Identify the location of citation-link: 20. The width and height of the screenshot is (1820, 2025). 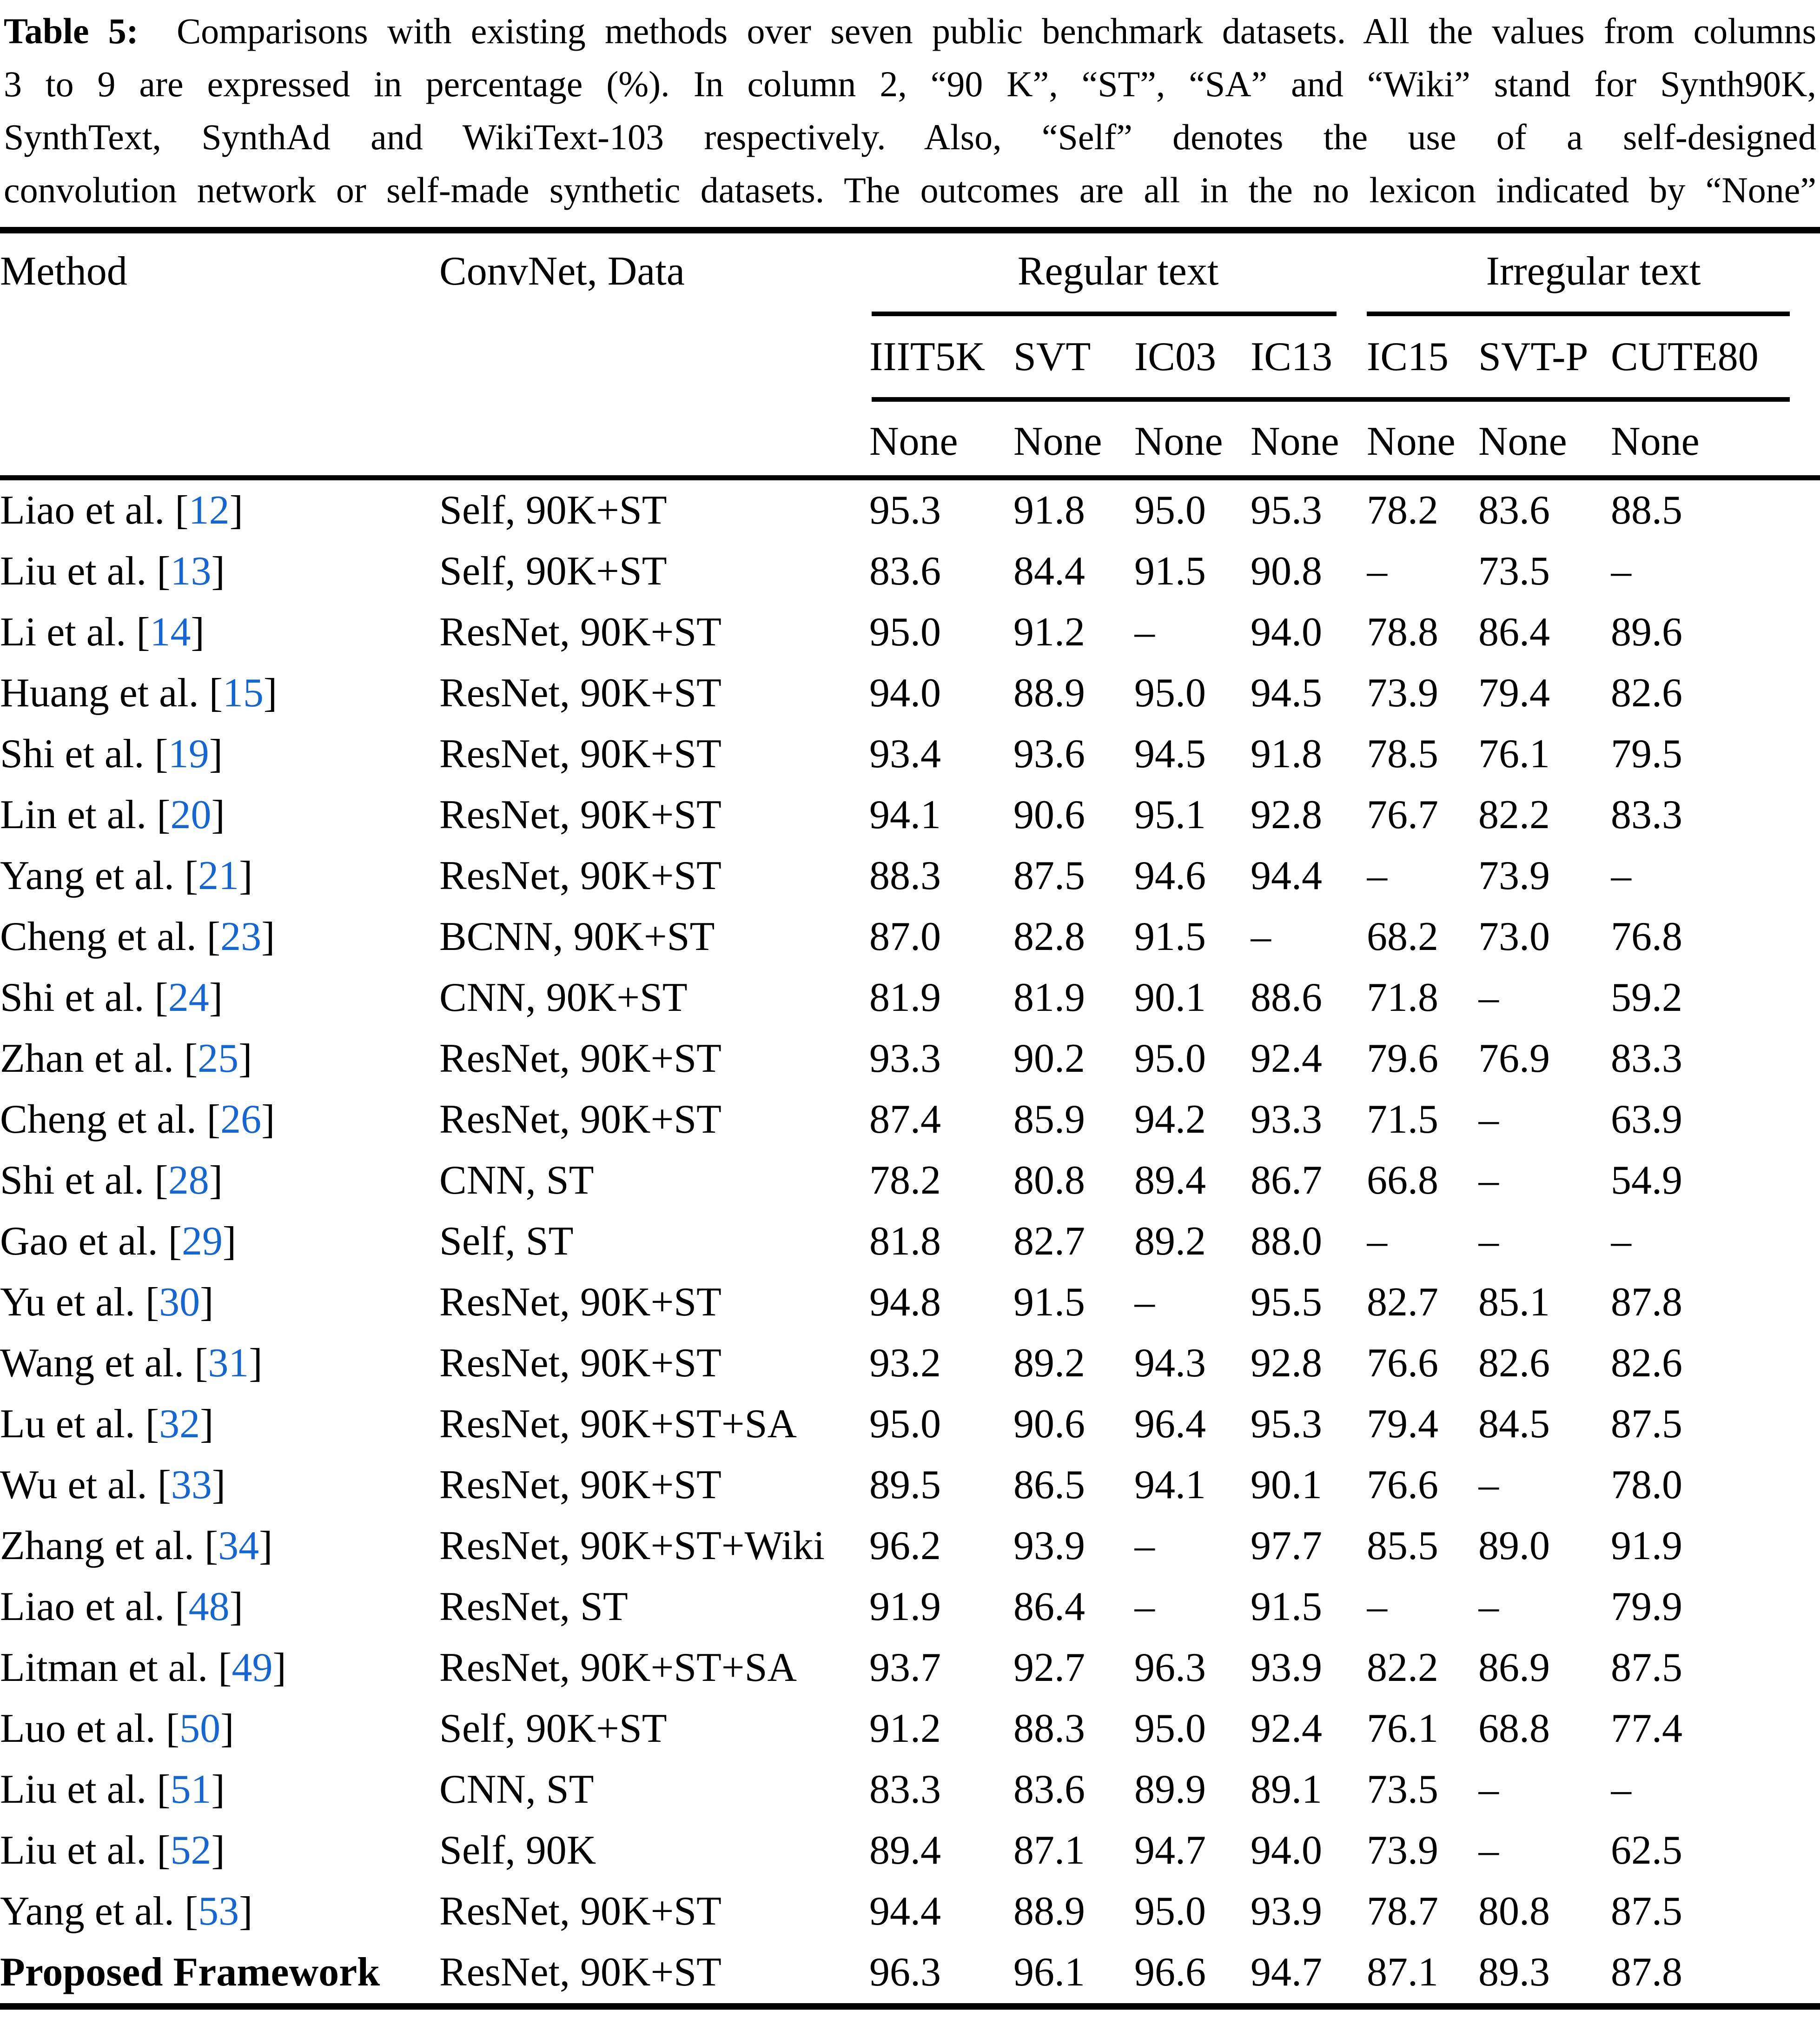
(191, 814).